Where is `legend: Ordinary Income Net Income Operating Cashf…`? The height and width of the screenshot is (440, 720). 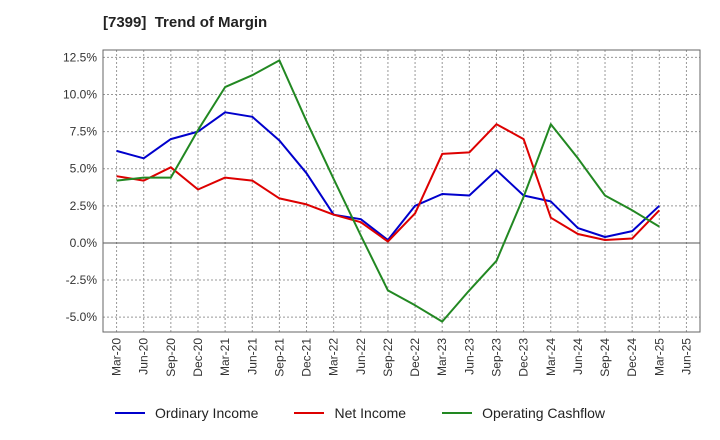
legend: Ordinary Income Net Income Operating Cashf… is located at coordinates (360, 413).